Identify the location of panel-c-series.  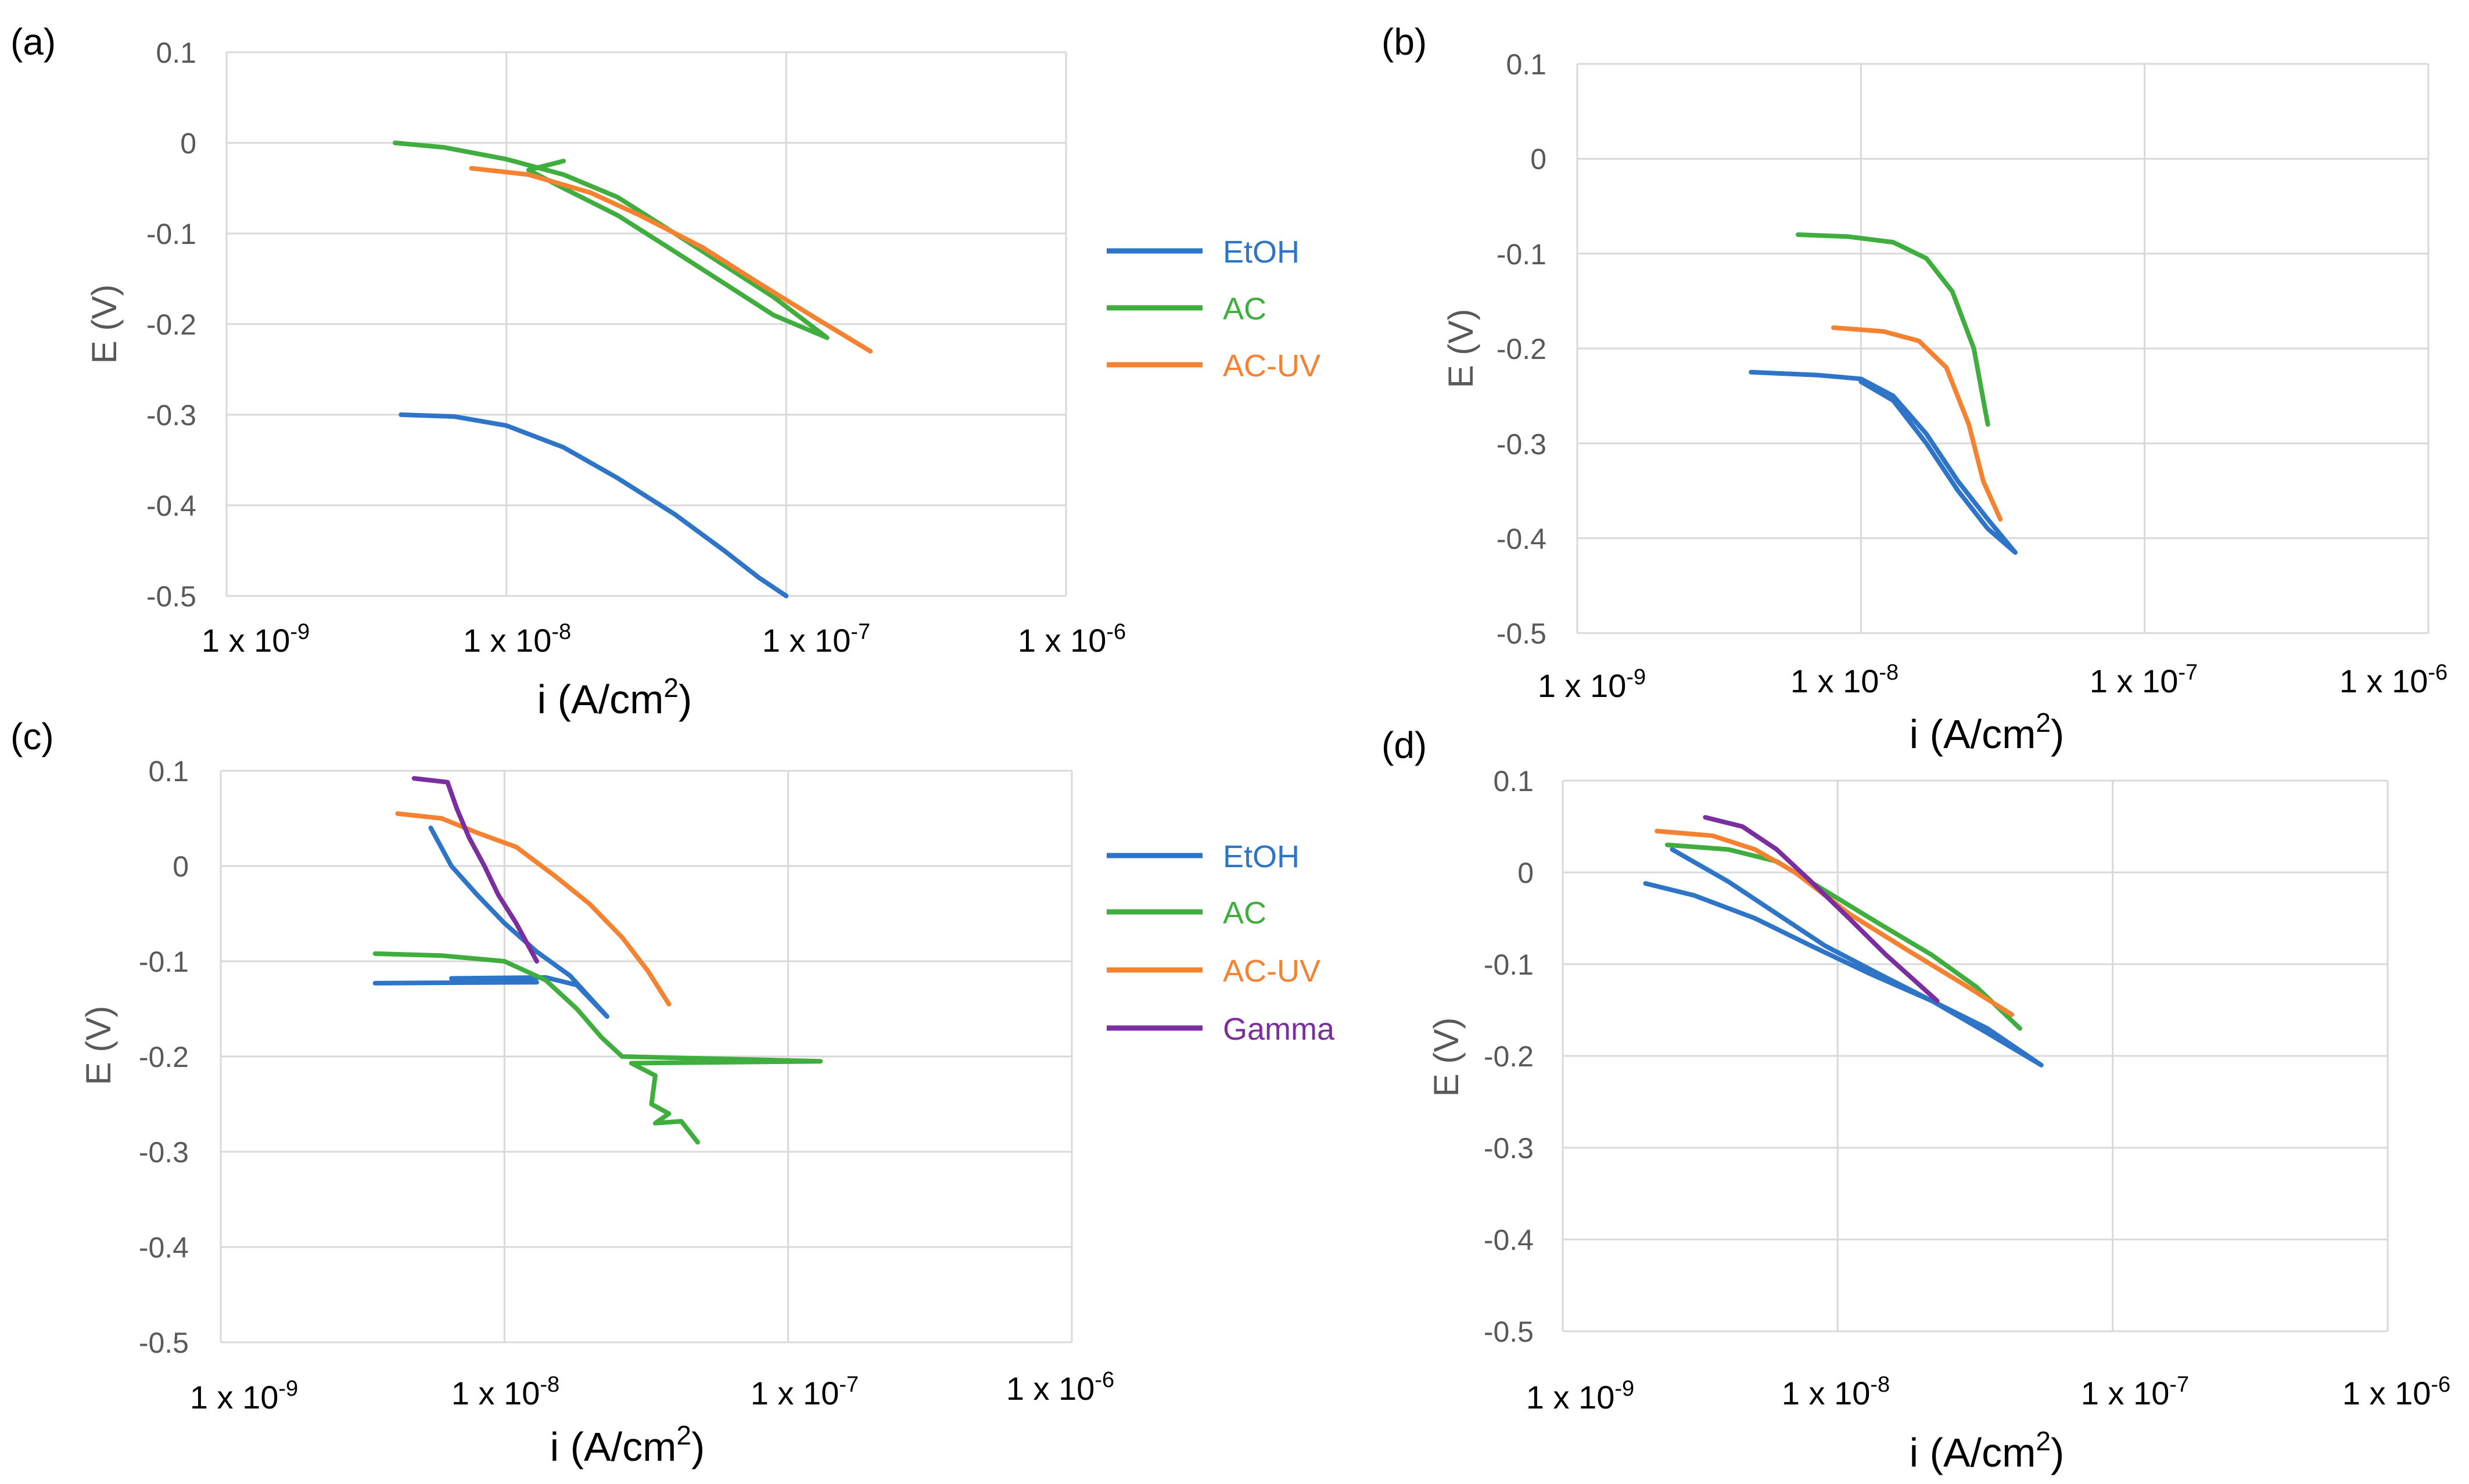
(597, 960).